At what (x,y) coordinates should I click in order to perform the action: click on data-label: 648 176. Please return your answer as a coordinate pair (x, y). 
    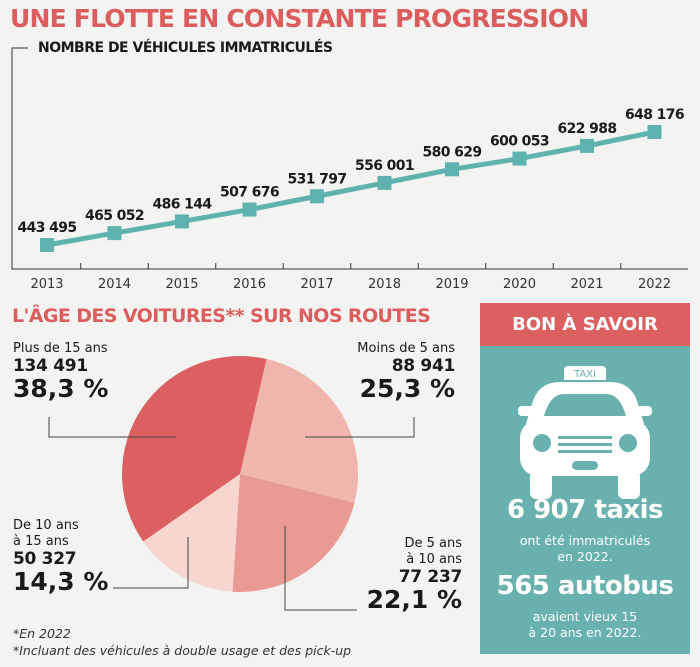
    Looking at the image, I should click on (654, 115).